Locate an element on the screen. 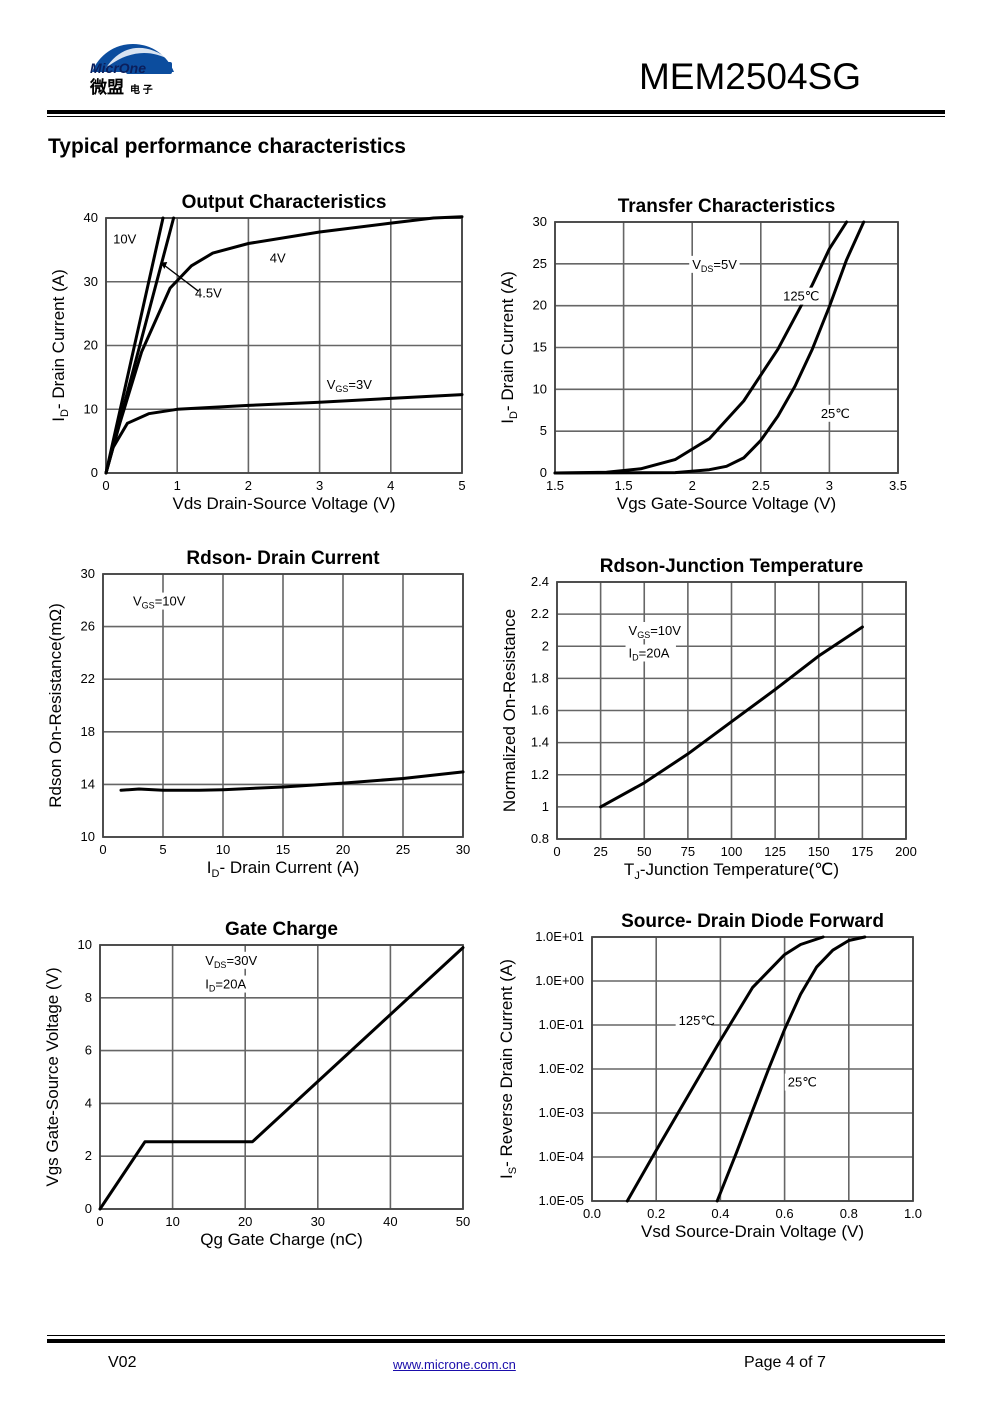 The image size is (991, 1403). x-tick-label: 25 is located at coordinates (600, 851).